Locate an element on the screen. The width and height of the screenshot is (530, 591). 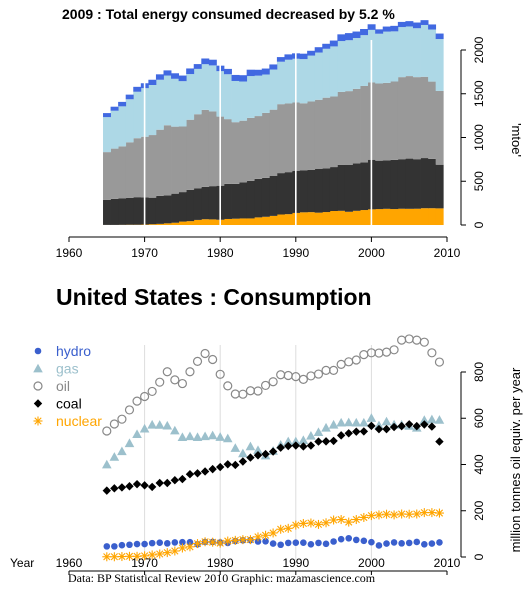
y-tick-label: 400 is located at coordinates (479, 464).